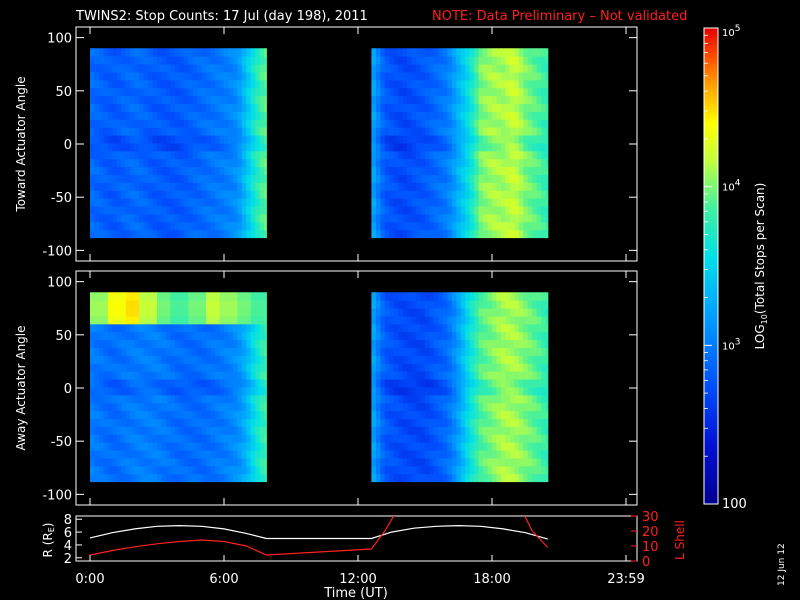  I want to click on r-tick-label: 4, so click(68, 546).